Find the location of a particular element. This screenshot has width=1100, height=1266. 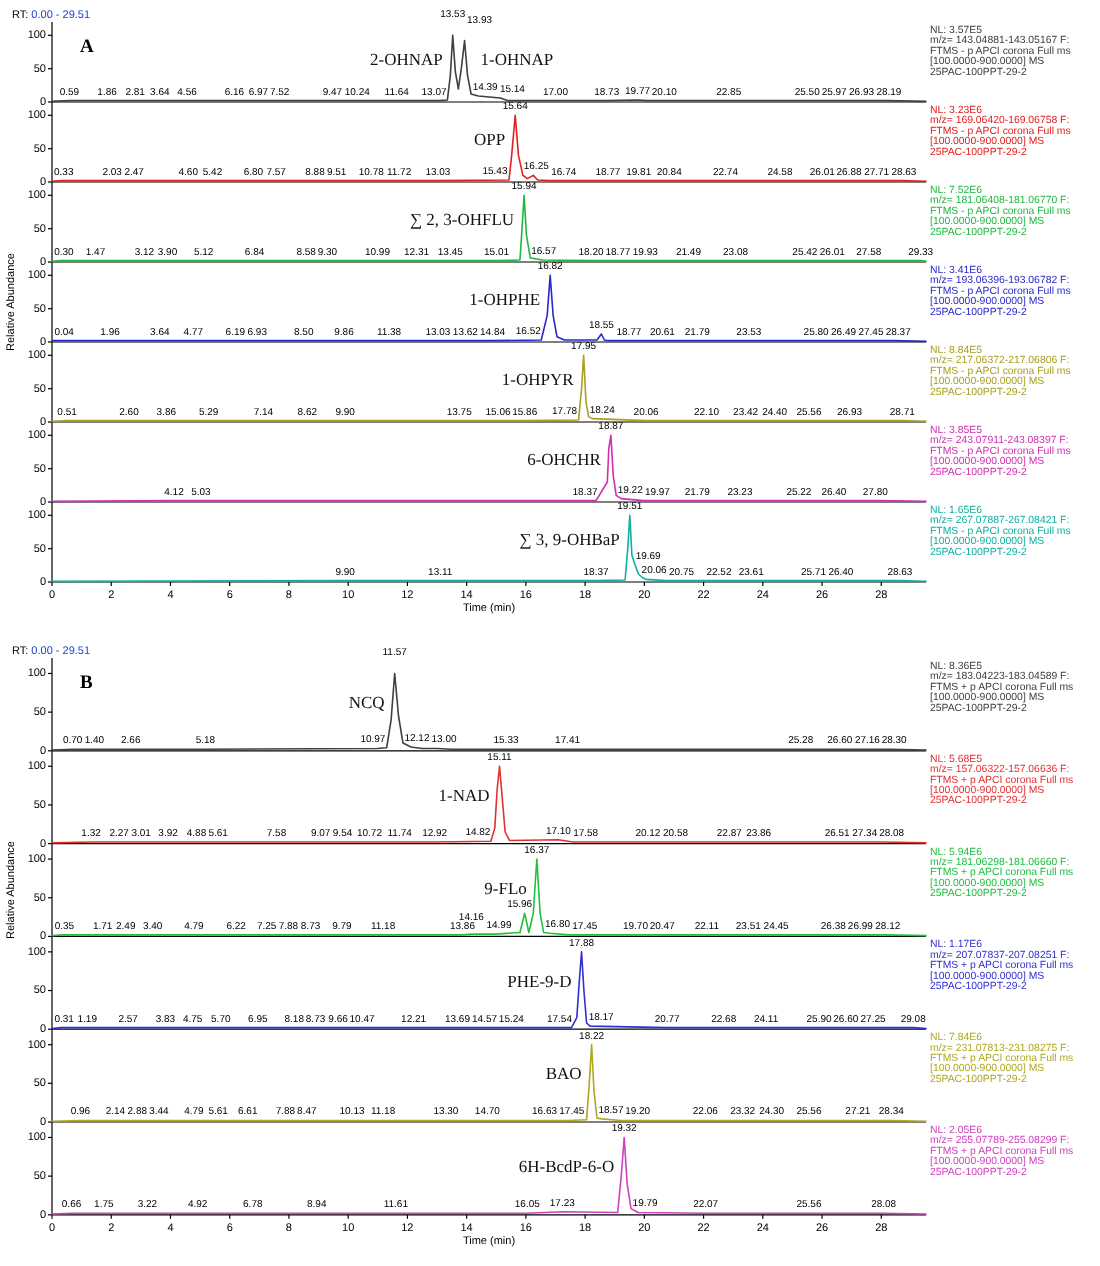

series-label: 1-OHNAP is located at coordinates (517, 59).